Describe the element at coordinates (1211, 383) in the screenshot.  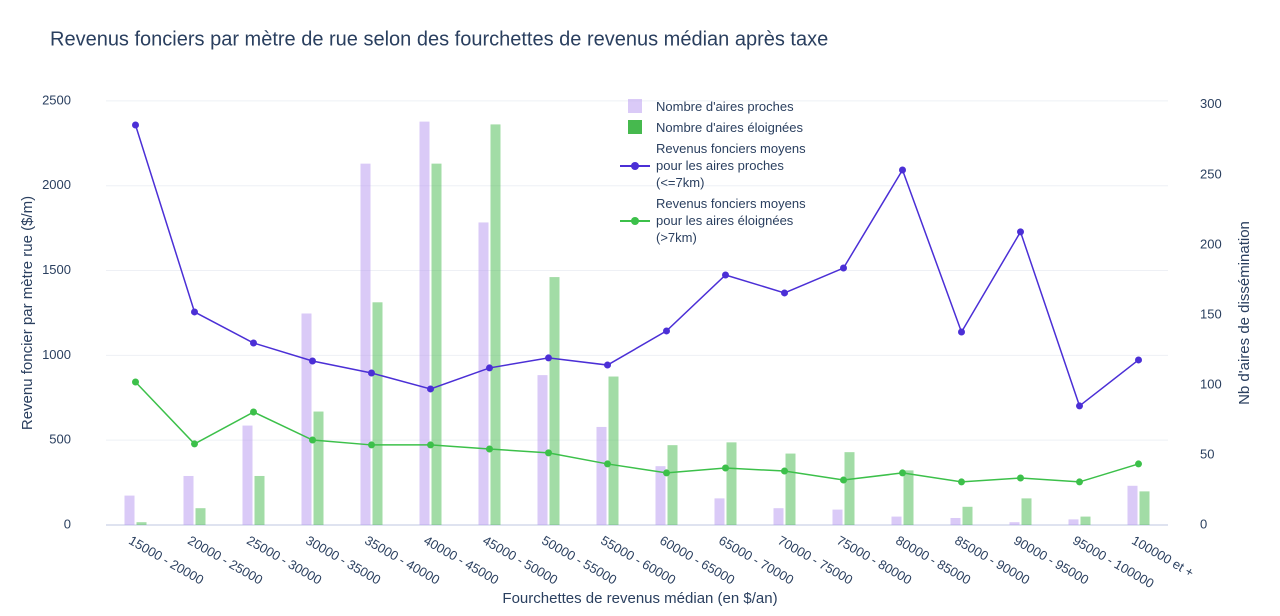
I see `y2-tick-label: 100` at that location.